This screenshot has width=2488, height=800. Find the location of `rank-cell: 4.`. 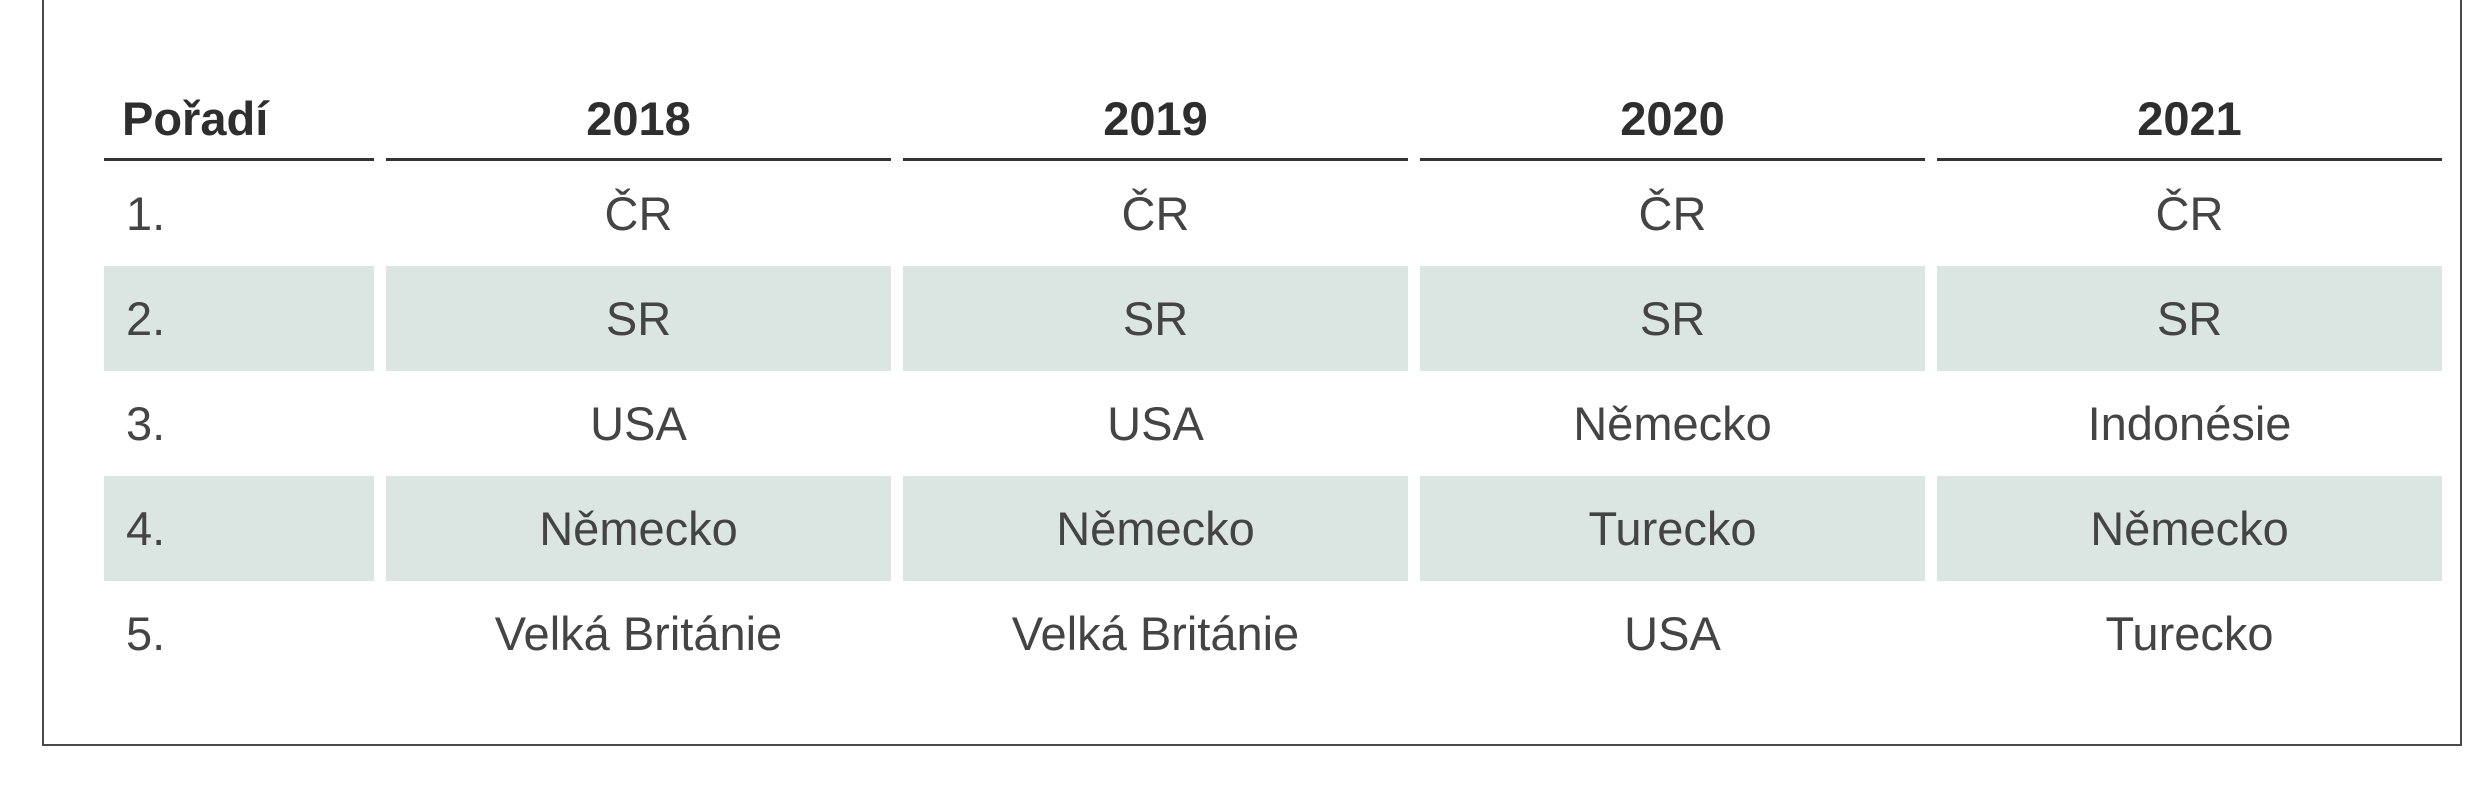

rank-cell: 4. is located at coordinates (239, 528).